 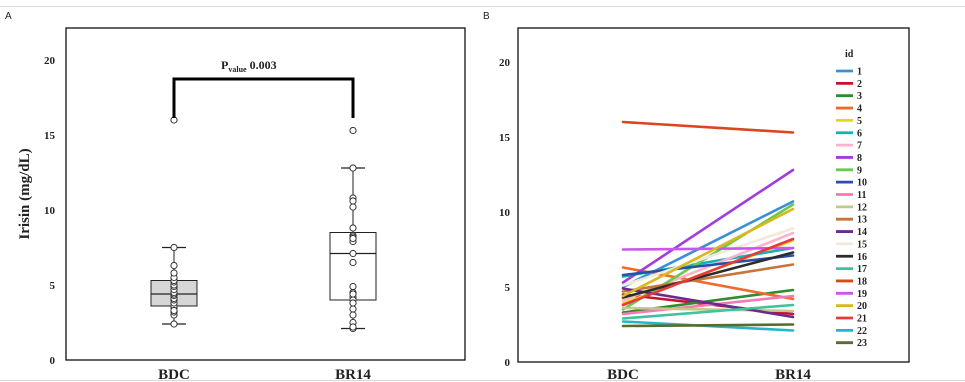 What do you see at coordinates (709, 374) in the screenshot?
I see `panel-b-x-ticks: BDC BR14` at bounding box center [709, 374].